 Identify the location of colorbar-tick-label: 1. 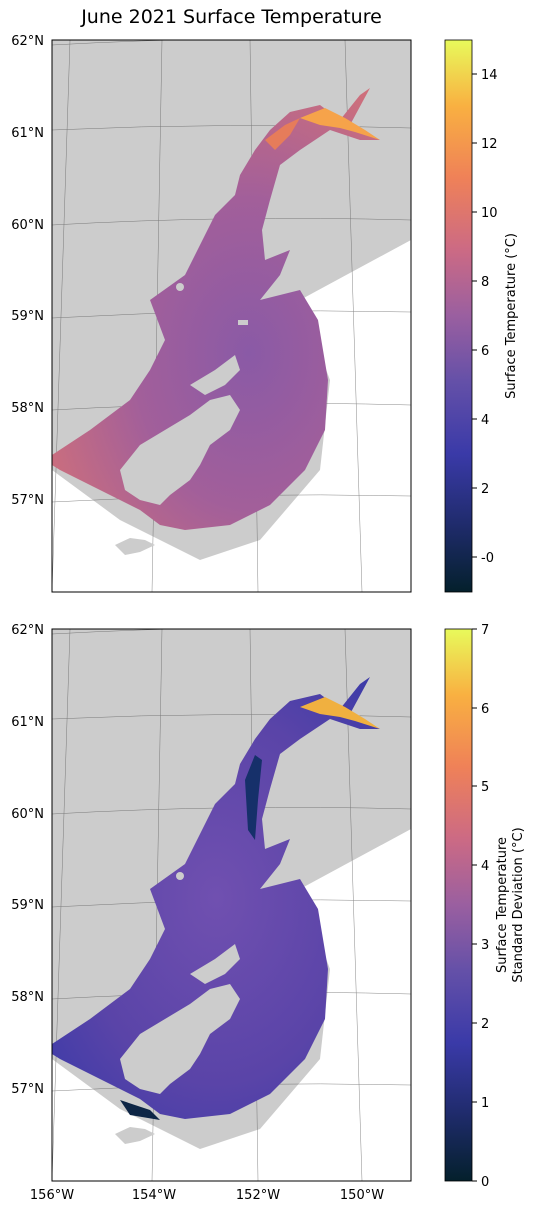
(485, 1103).